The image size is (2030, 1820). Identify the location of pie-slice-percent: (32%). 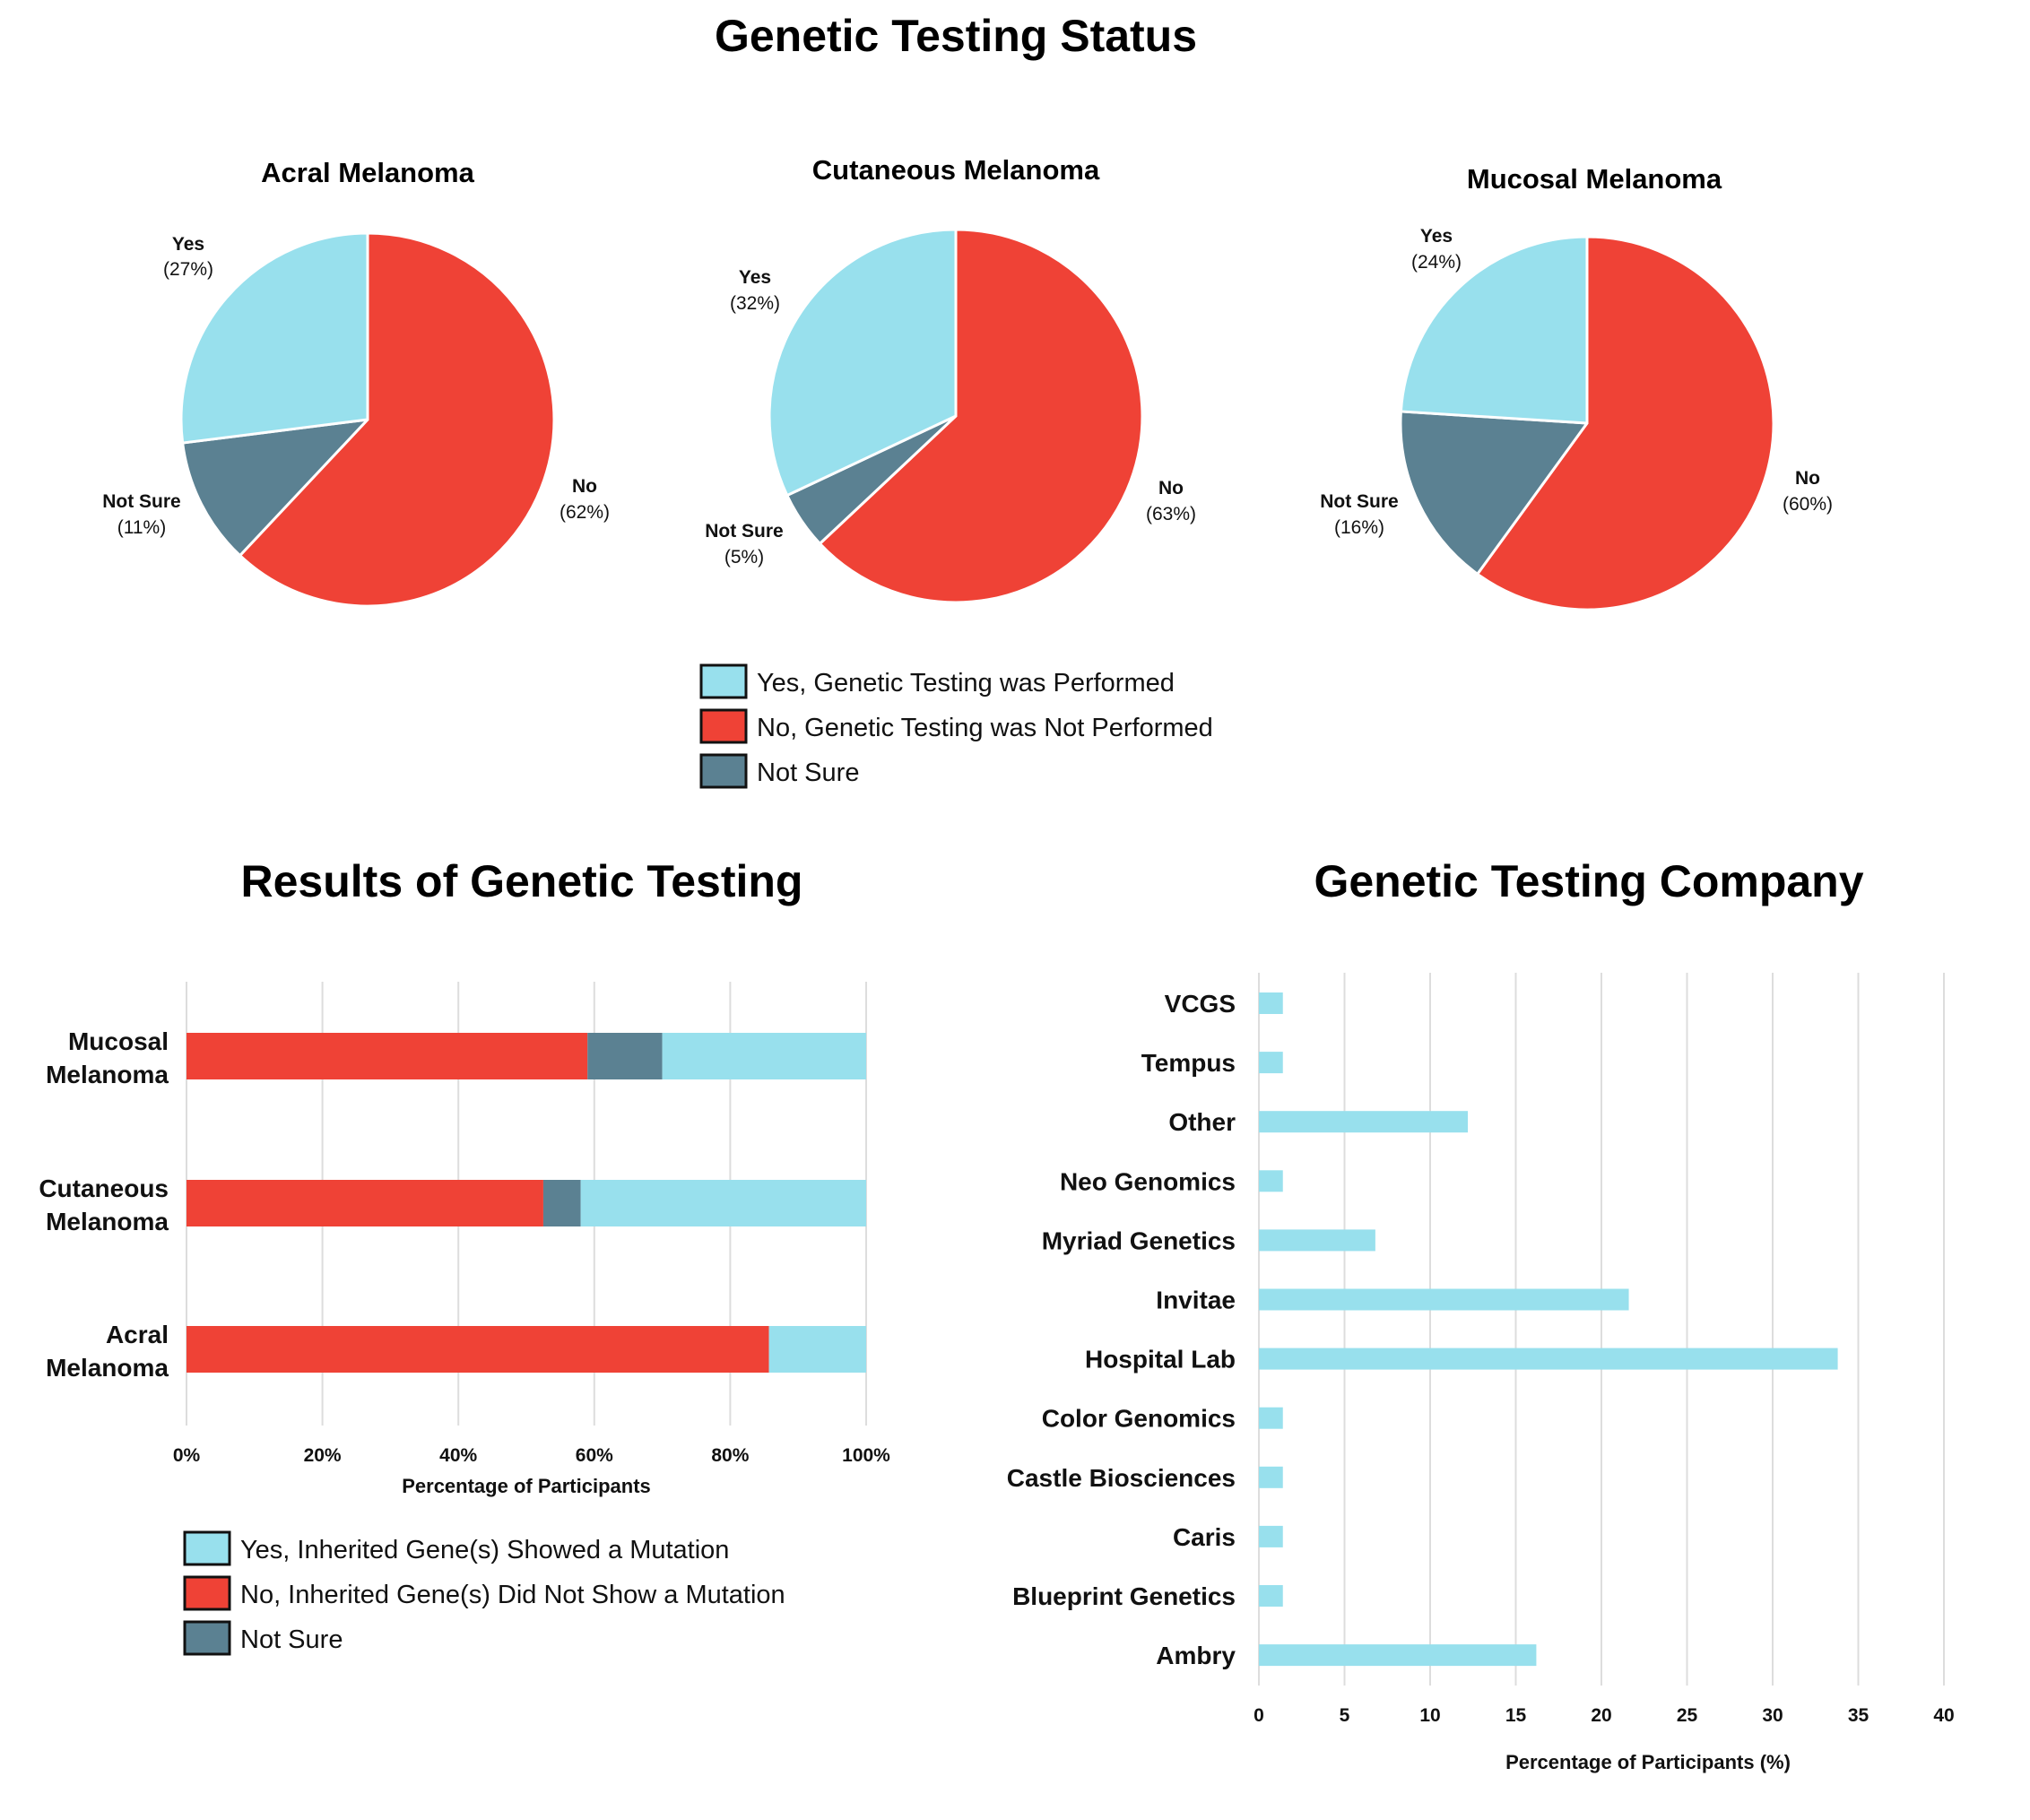
(755, 303).